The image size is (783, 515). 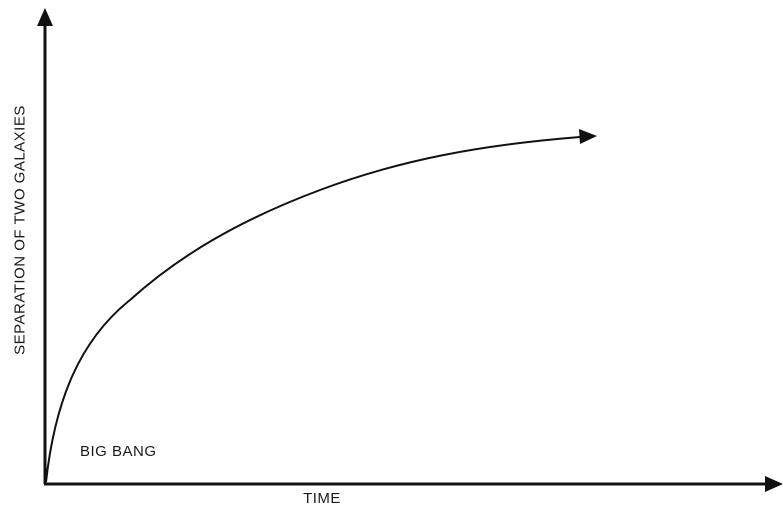 I want to click on curve-arrowhead, so click(x=588, y=136).